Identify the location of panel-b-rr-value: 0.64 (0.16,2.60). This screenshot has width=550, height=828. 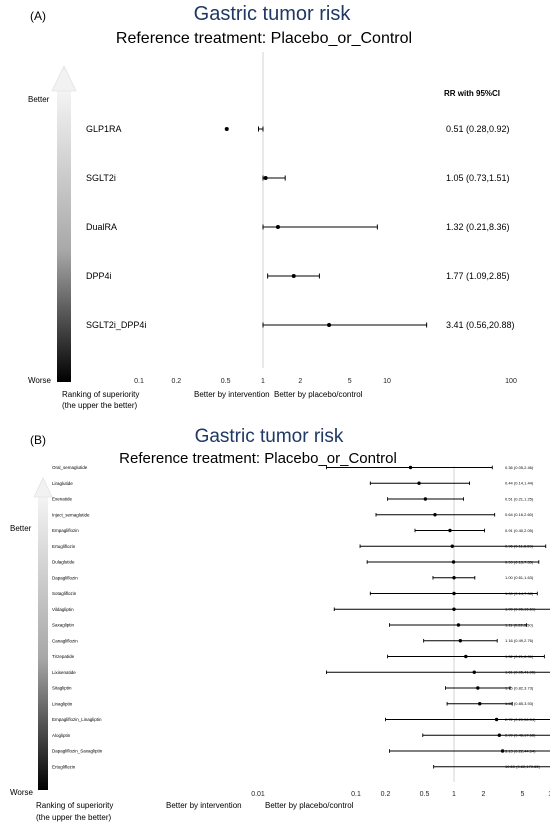
(519, 514).